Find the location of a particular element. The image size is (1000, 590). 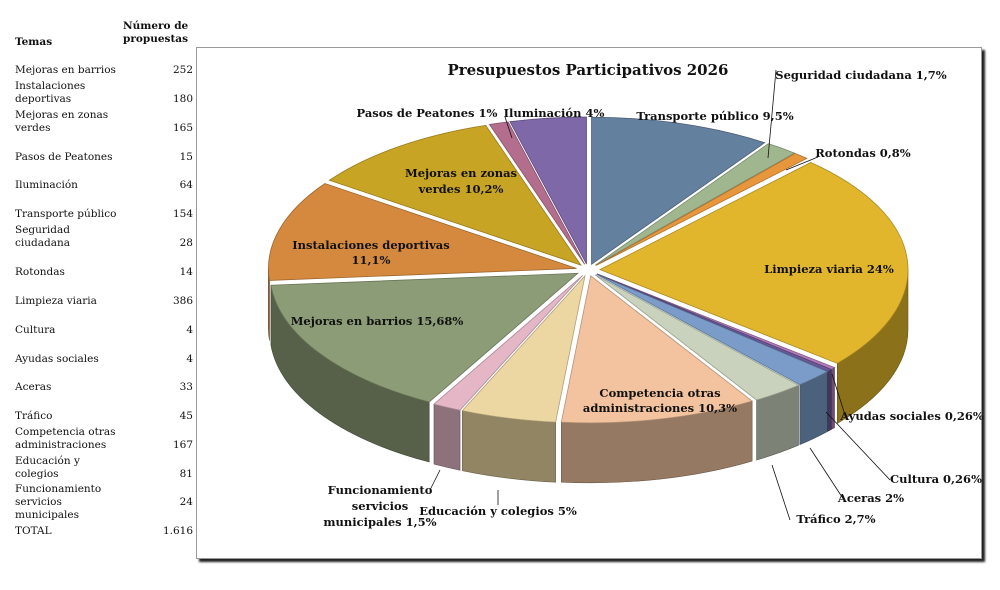

slice-label: Transporte público 9,5% is located at coordinates (714, 116).